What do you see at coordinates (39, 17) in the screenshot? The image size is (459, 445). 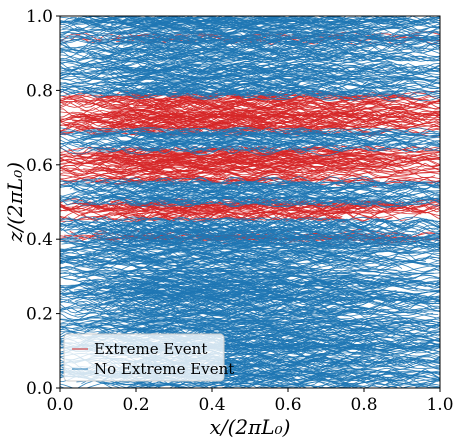 I see `y-tick-label: 1.0` at bounding box center [39, 17].